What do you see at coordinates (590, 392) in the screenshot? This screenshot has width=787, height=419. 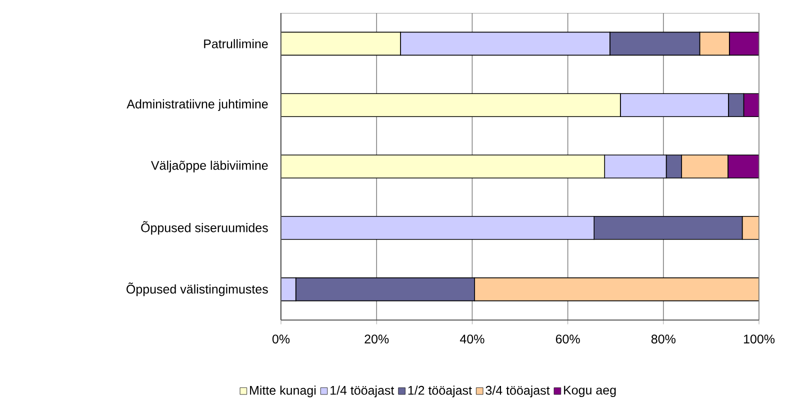 I see `legend-label: Kogu aeg` at bounding box center [590, 392].